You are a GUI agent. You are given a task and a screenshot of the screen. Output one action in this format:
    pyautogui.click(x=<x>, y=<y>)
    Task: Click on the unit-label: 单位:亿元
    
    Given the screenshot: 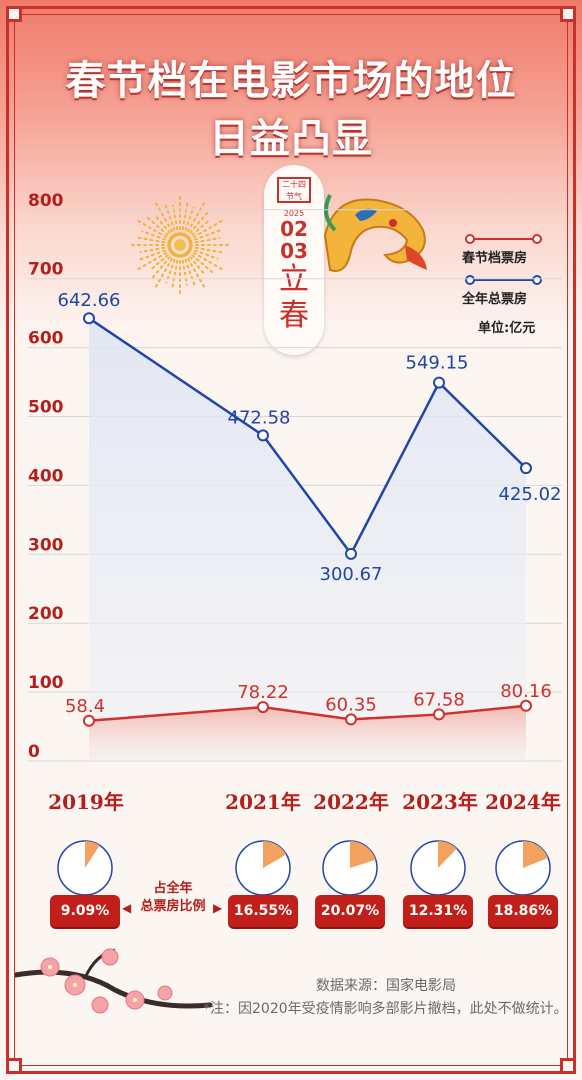 What is the action you would take?
    pyautogui.click(x=507, y=328)
    